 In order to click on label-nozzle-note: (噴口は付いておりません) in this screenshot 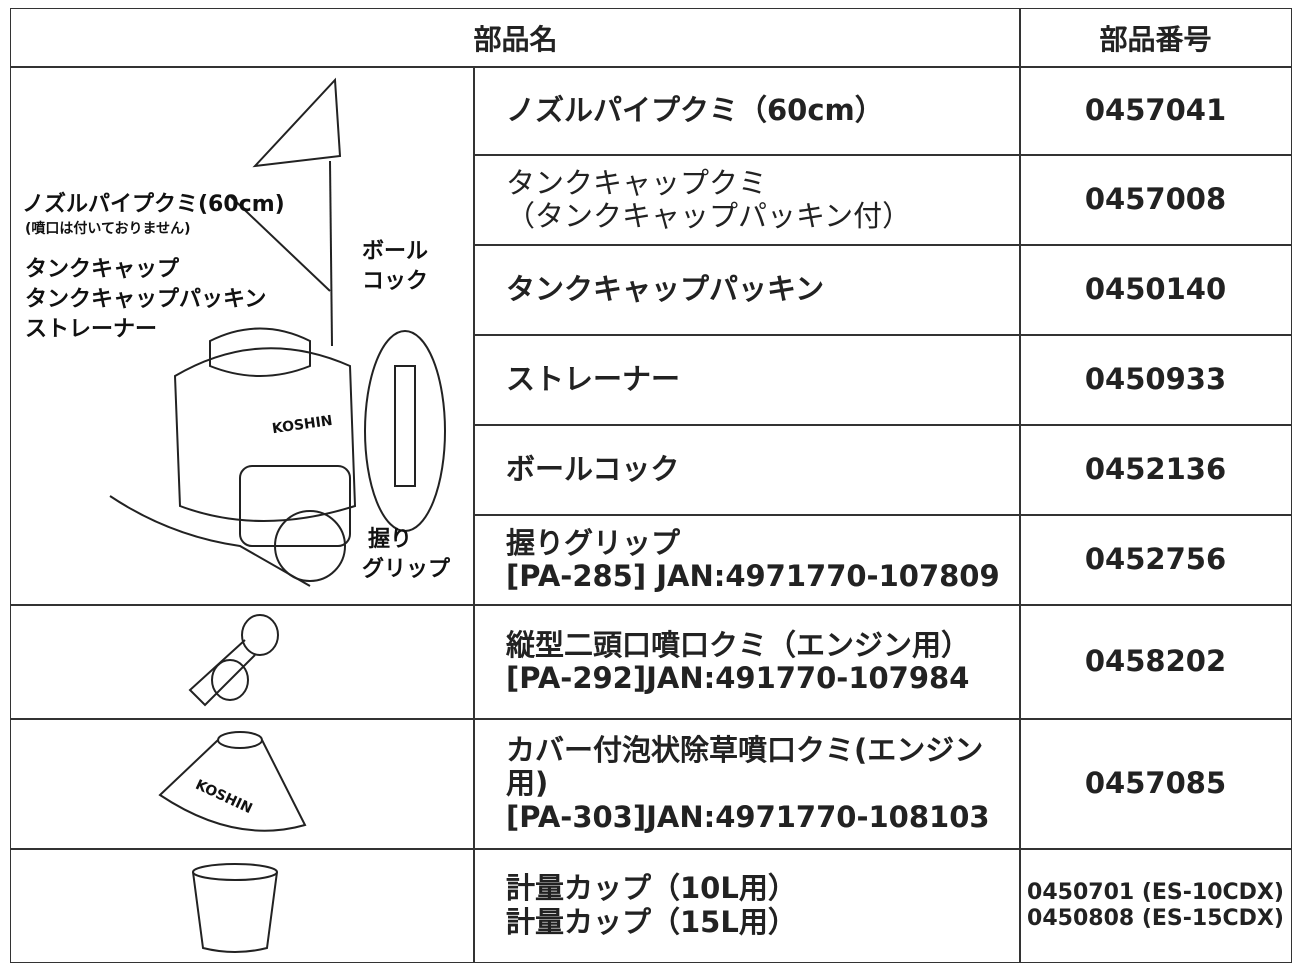, I will do `click(108, 229)`.